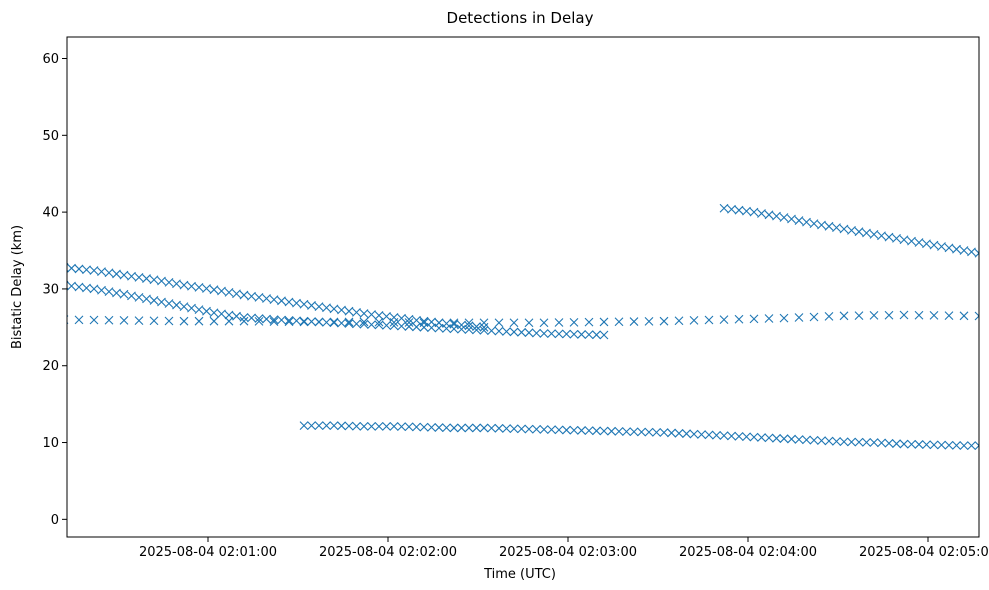  What do you see at coordinates (50, 136) in the screenshot?
I see `y-tick-label: 50` at bounding box center [50, 136].